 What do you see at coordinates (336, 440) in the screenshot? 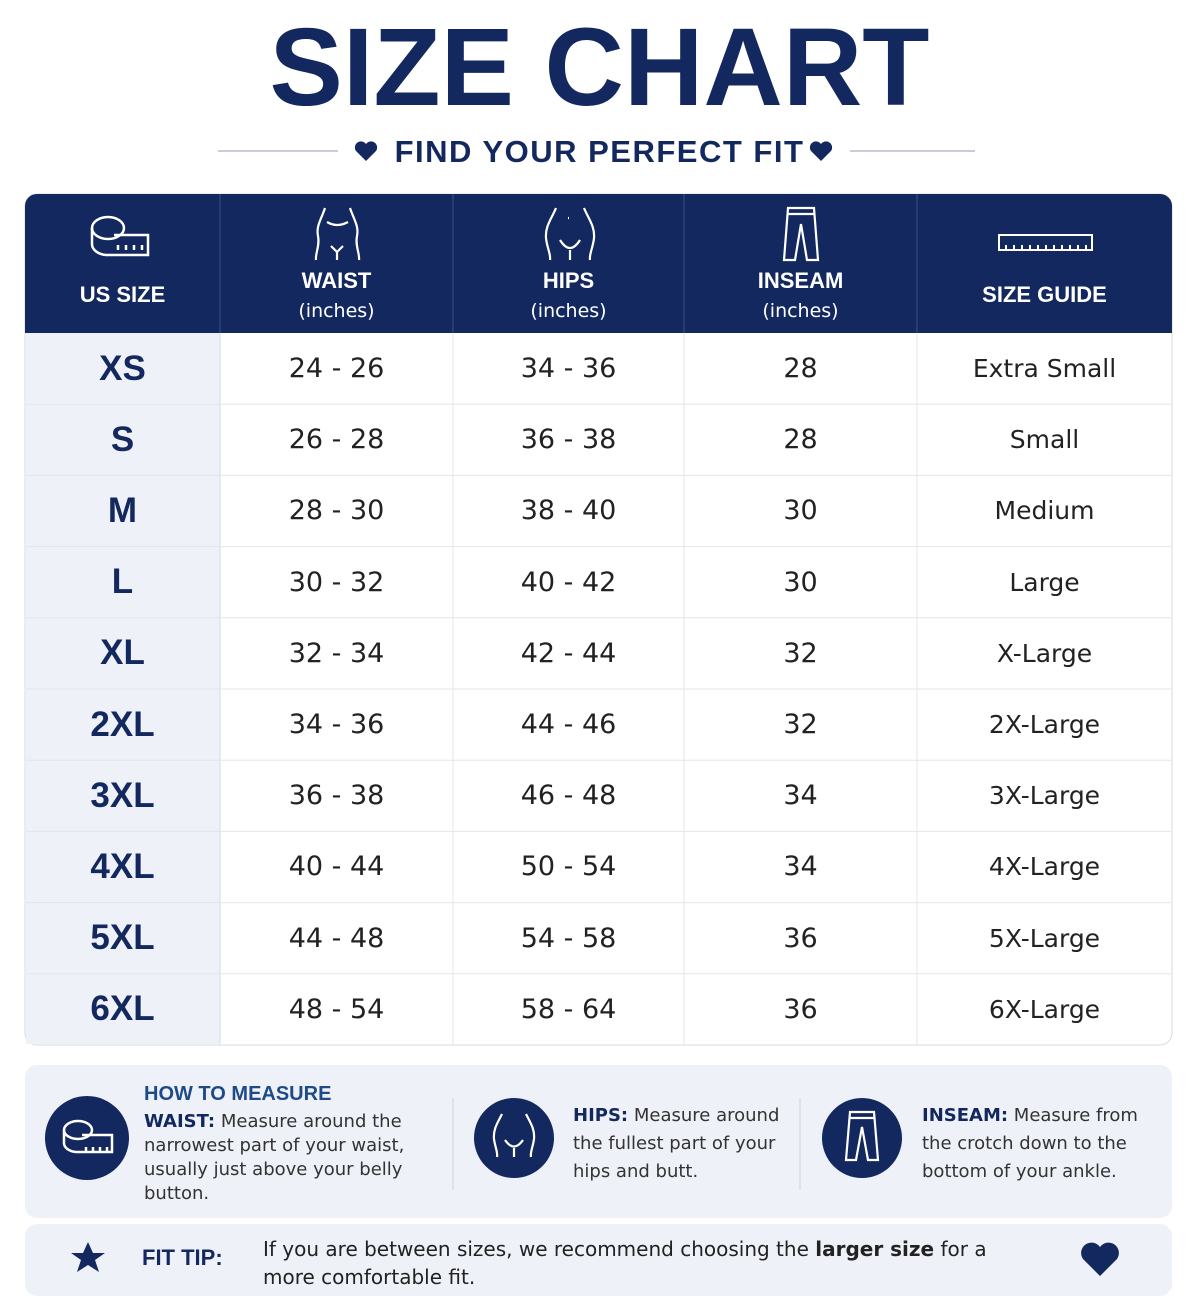
I see `cell-text: 26 - 28` at bounding box center [336, 440].